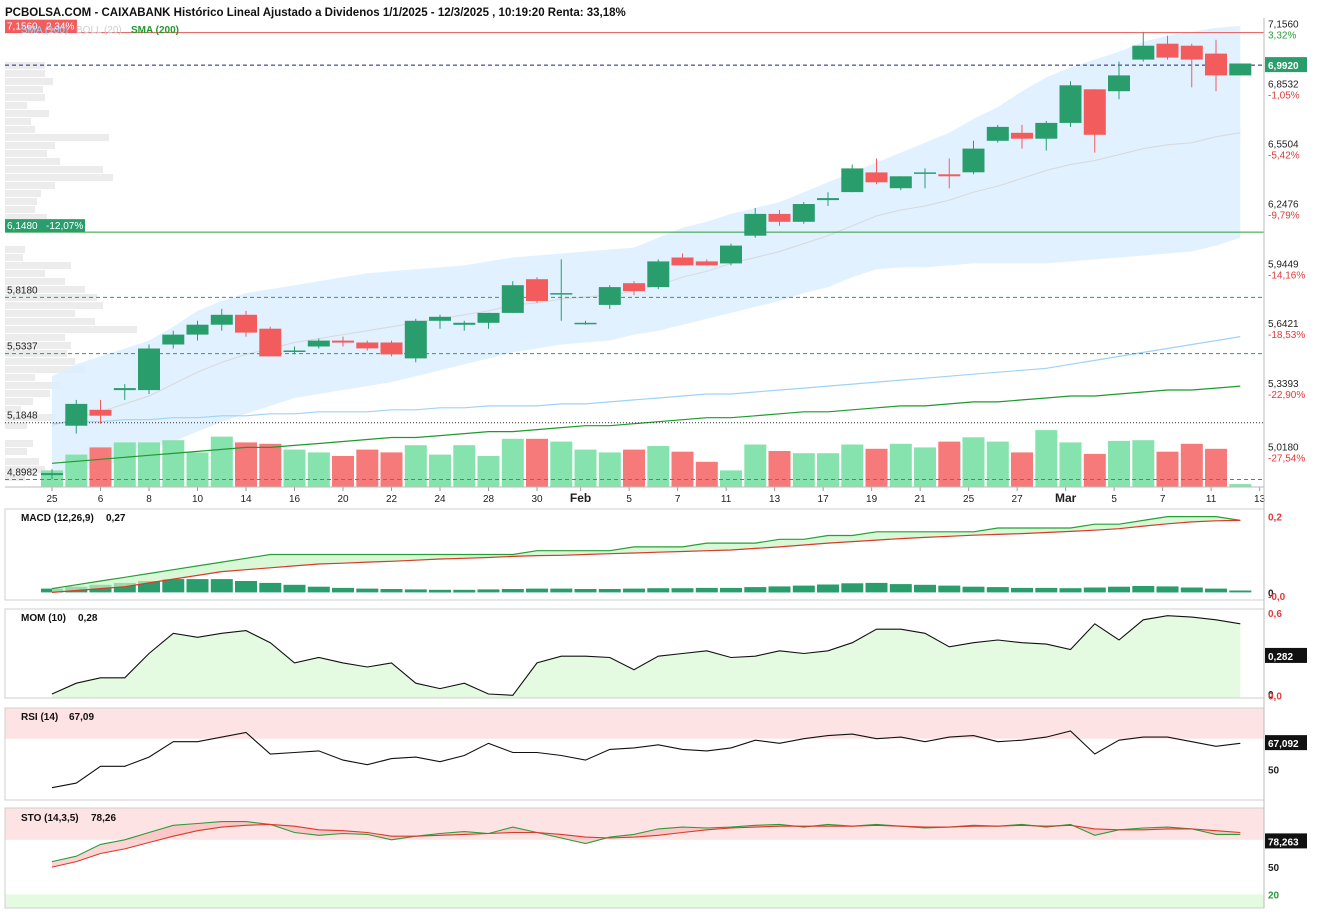 The height and width of the screenshot is (917, 1320). Describe the element at coordinates (198, 499) in the screenshot. I see `date-label: 10` at that location.